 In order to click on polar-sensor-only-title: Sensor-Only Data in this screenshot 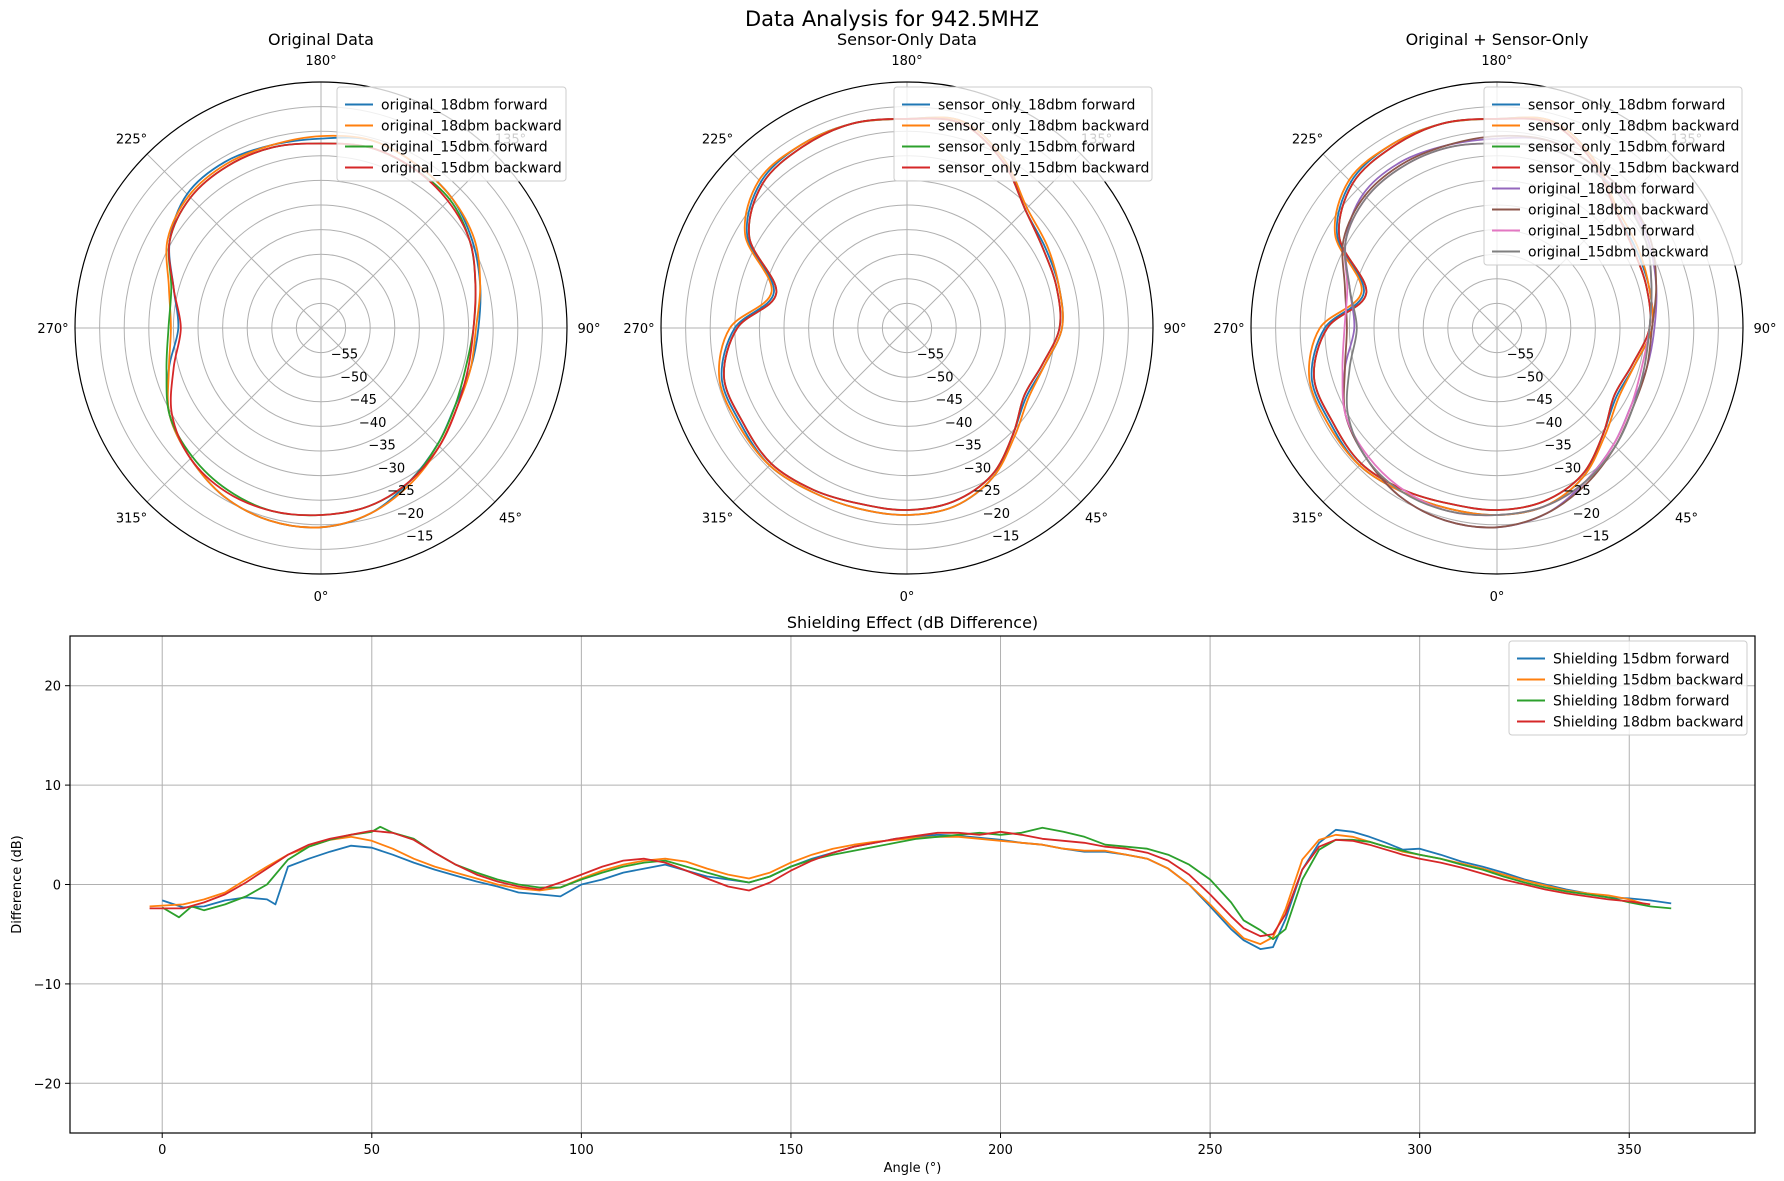, I will do `click(907, 39)`.